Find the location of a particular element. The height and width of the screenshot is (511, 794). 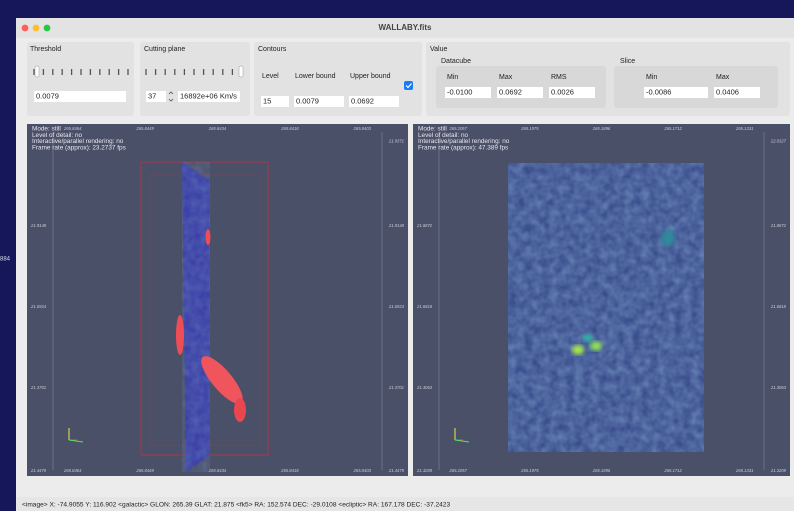

bottom-tick-label: 265.1975 is located at coordinates (529, 470).